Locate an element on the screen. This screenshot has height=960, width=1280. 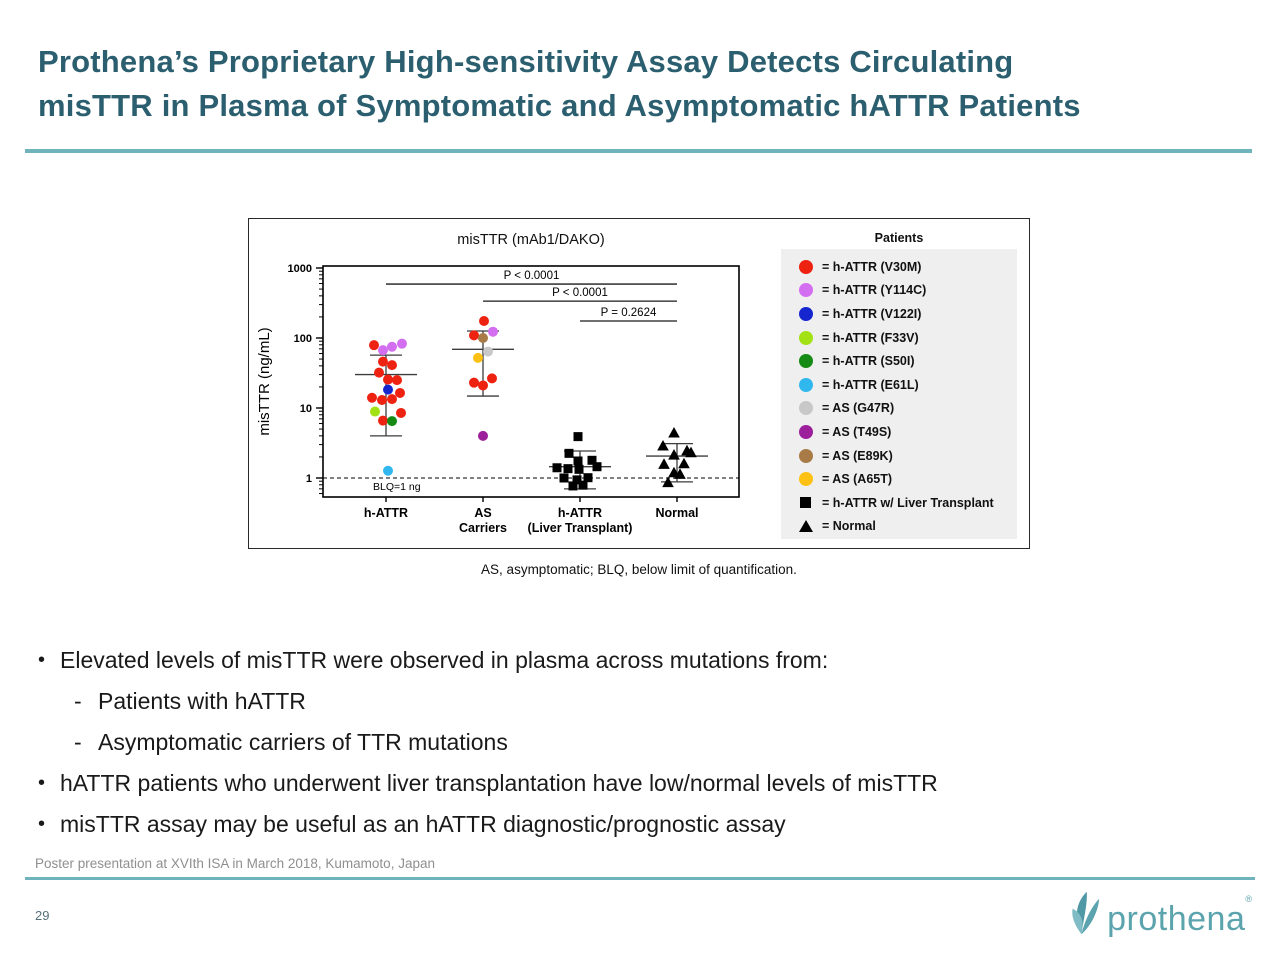
legend-item-label: = h-ATTR (F33V) is located at coordinates (870, 337).